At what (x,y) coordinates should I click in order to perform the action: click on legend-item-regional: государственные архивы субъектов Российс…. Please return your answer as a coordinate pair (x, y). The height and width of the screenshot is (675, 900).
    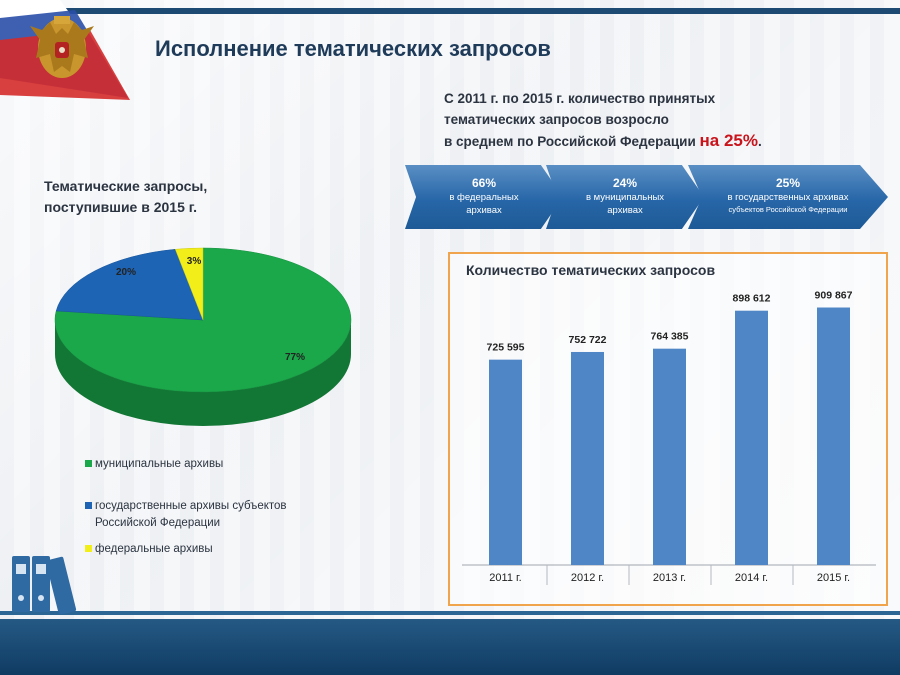
    Looking at the image, I should click on (186, 515).